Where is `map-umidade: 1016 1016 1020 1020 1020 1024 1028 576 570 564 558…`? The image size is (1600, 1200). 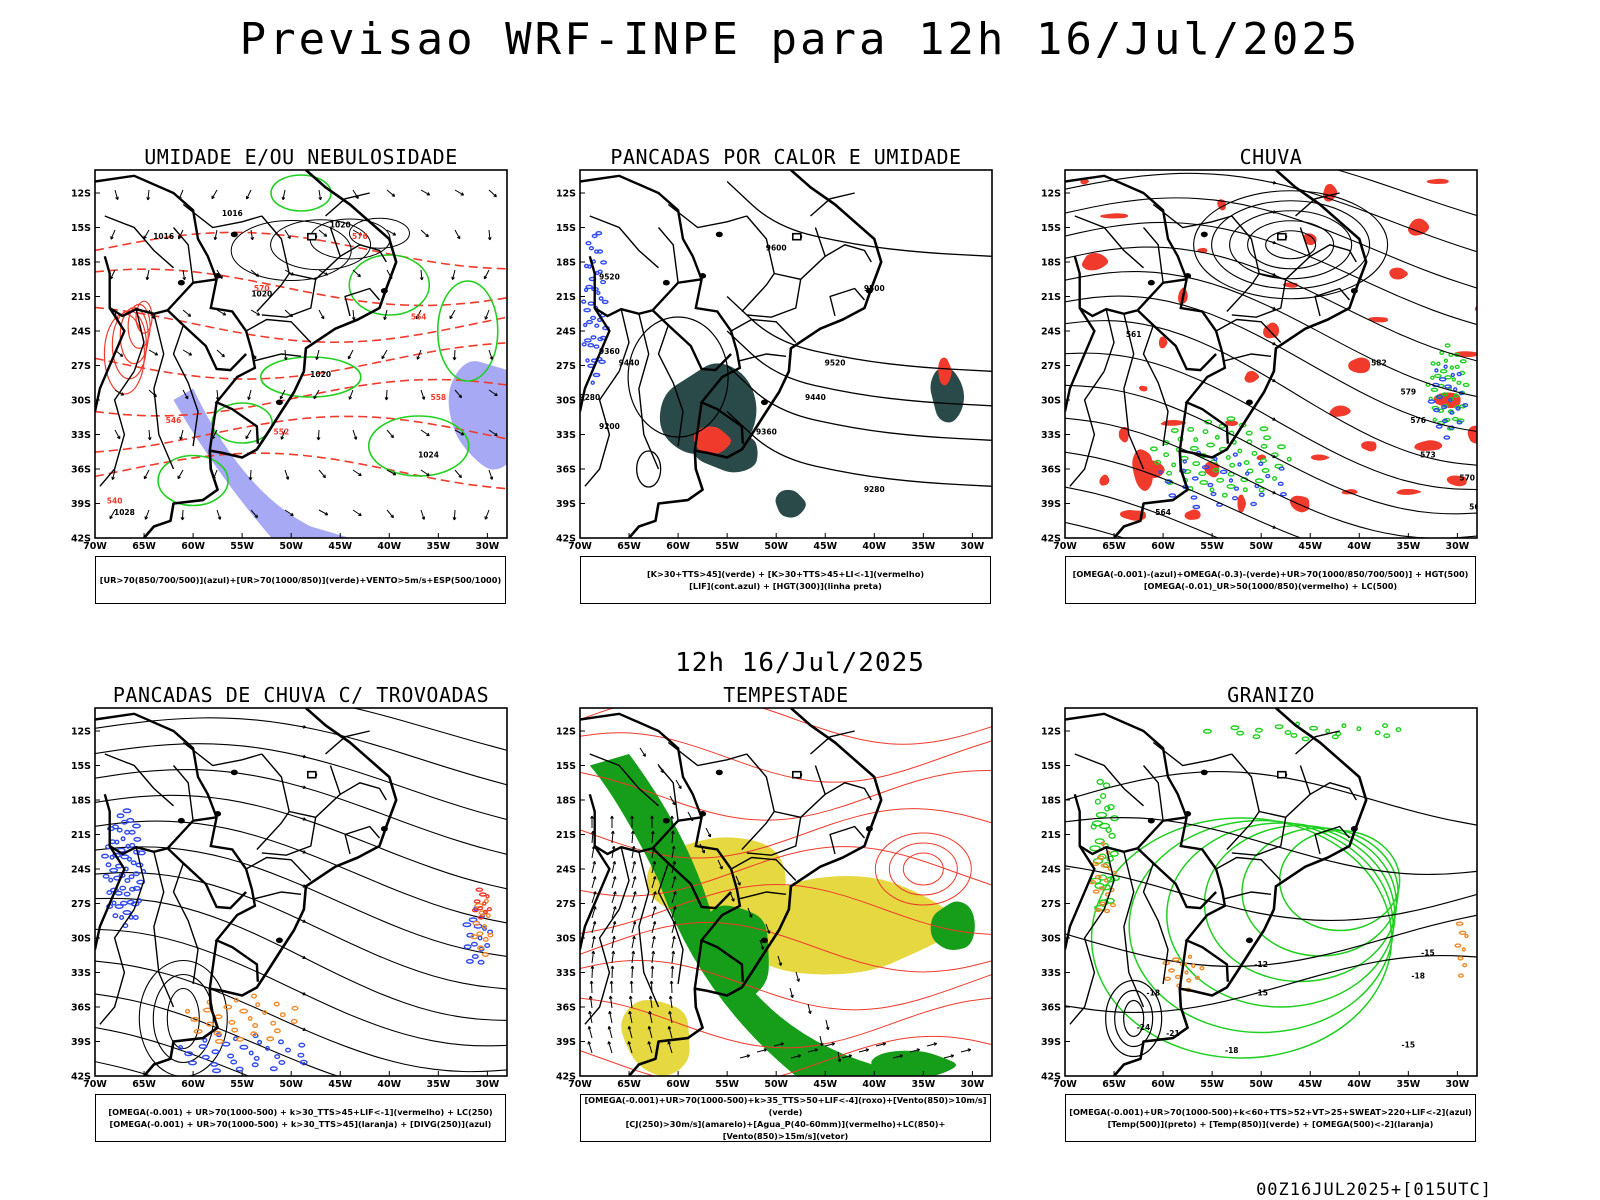
map-umidade: 1016 1016 1020 1020 1020 1024 1028 576 570 564 558… is located at coordinates (289, 360).